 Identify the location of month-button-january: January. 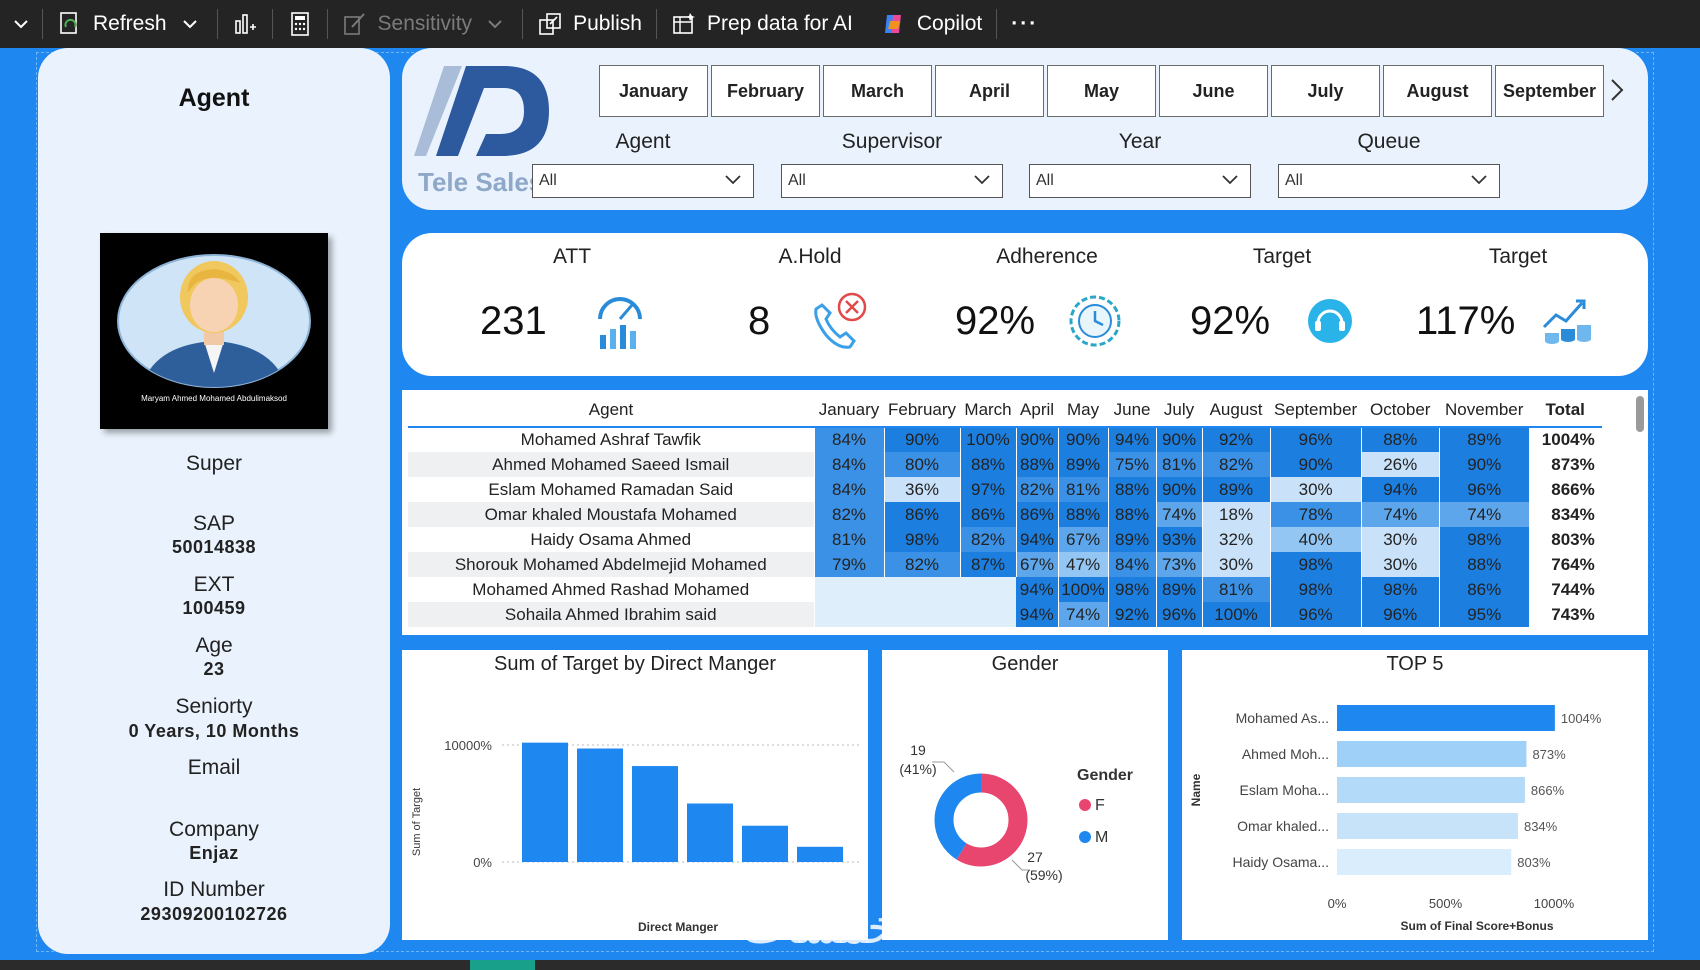
(653, 91).